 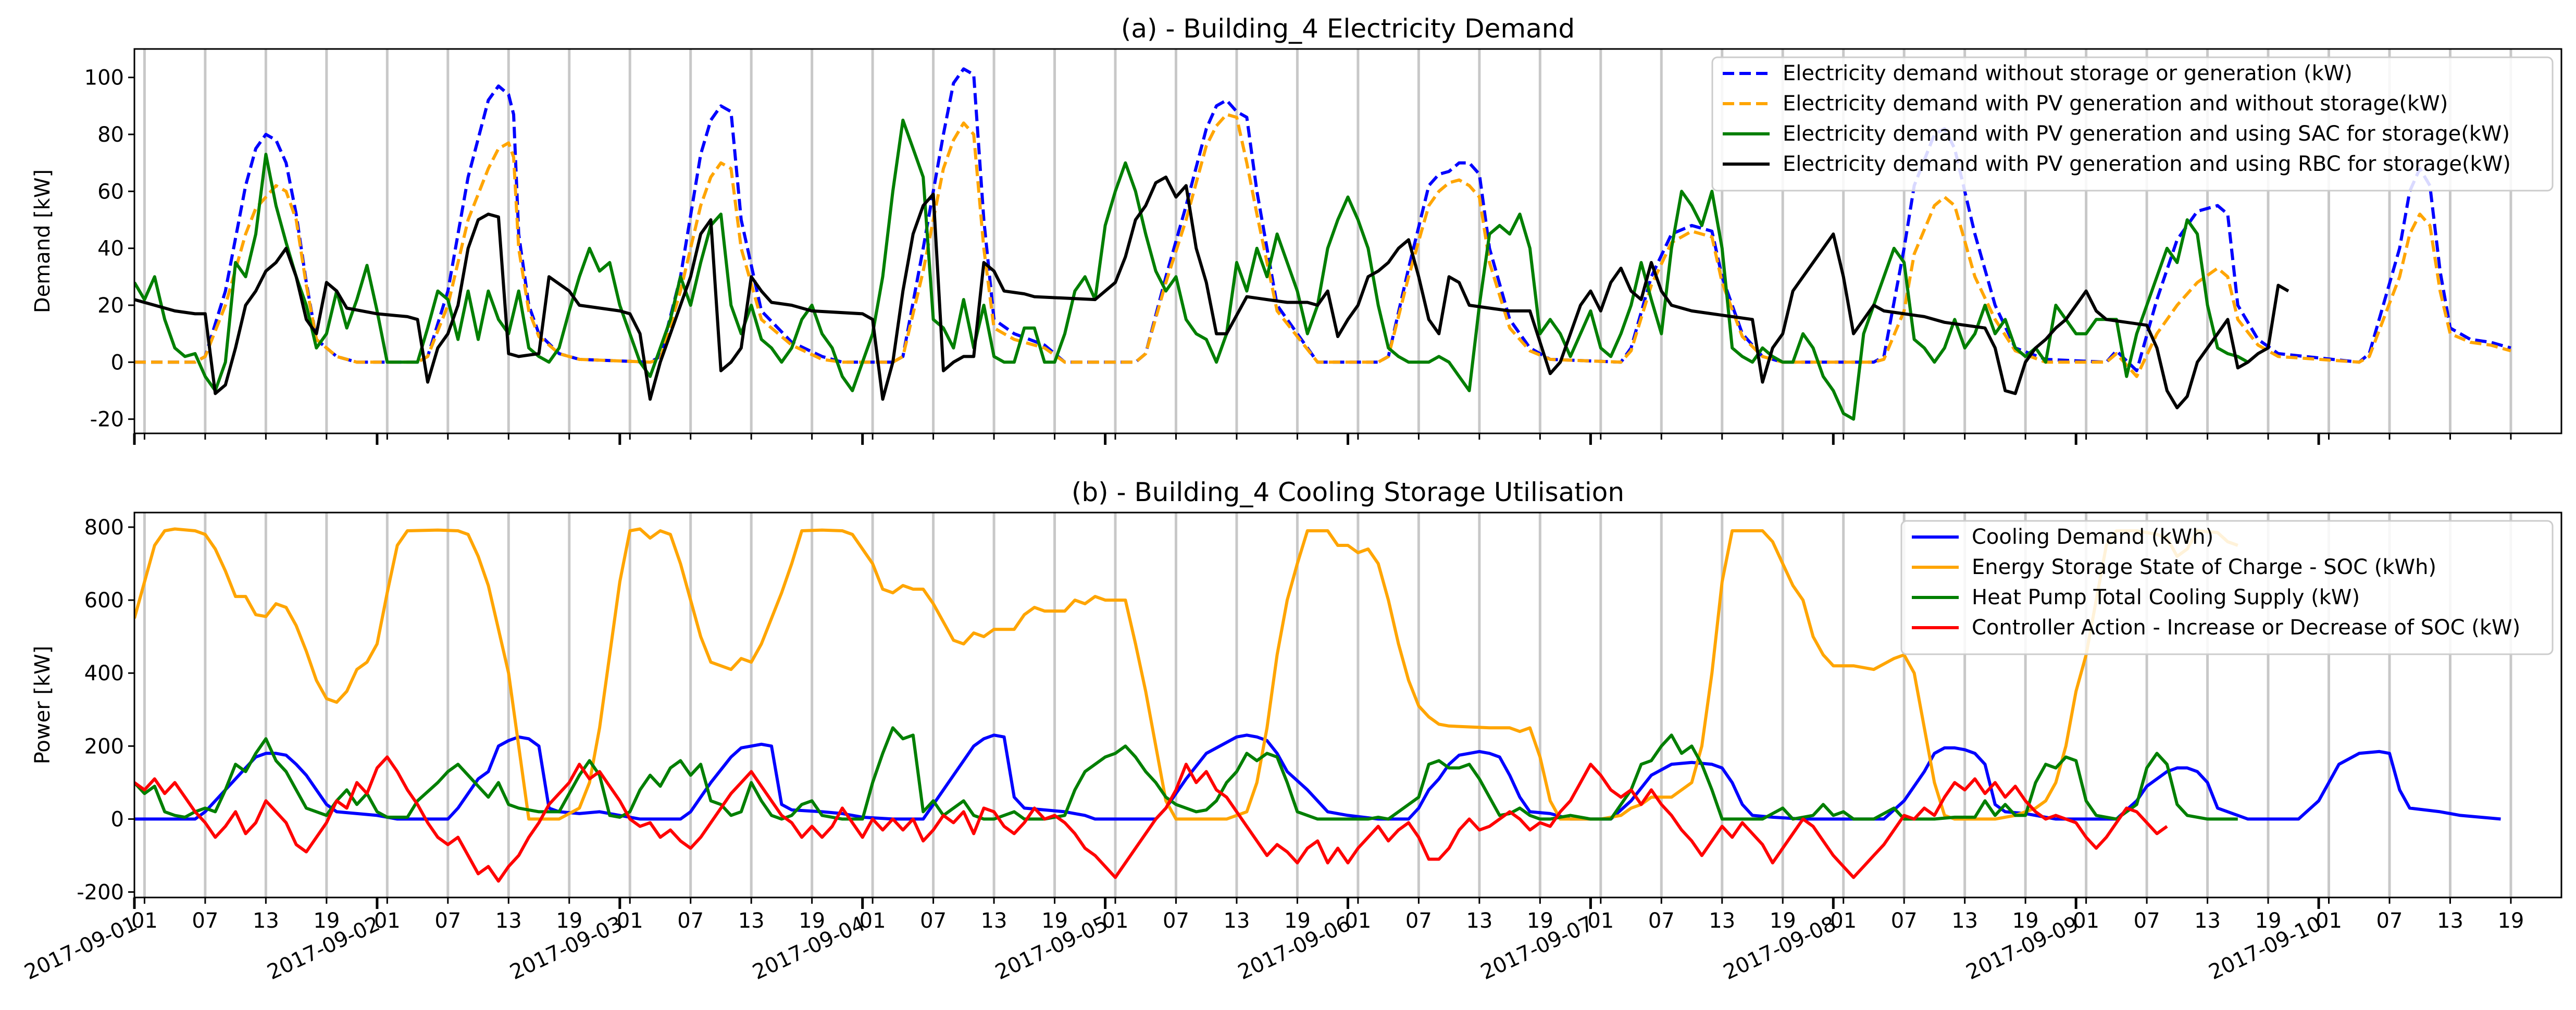 What do you see at coordinates (1322, 439) in the screenshot?
I see `x-axis-ticks` at bounding box center [1322, 439].